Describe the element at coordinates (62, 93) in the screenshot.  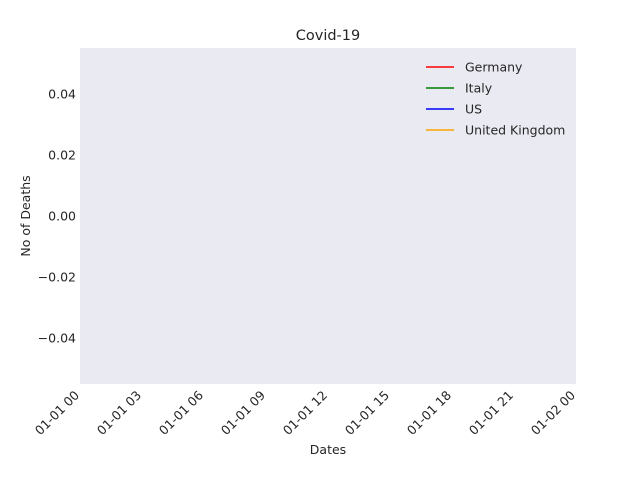
I see `y-tick-label: 0.04` at that location.